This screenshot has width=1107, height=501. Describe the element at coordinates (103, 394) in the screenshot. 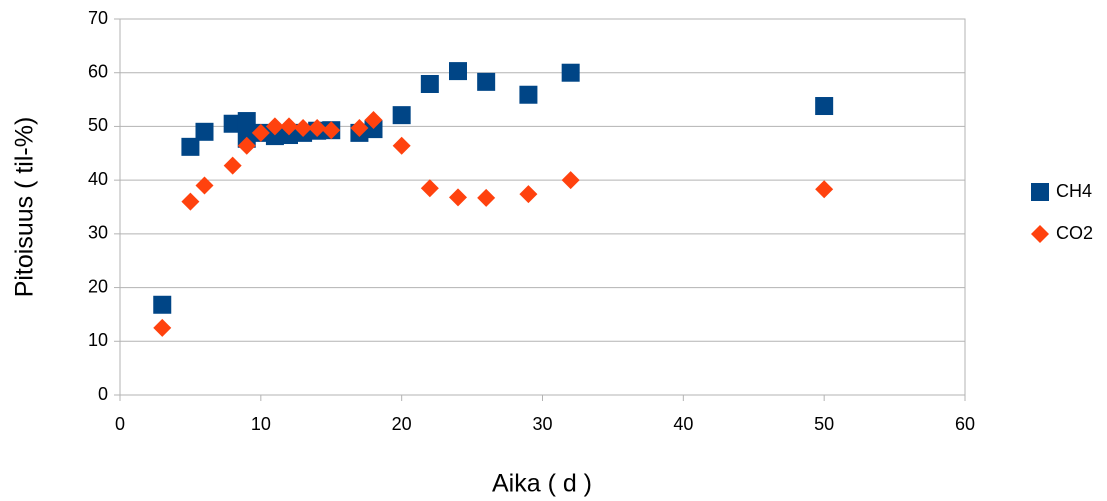

I see `y-tick-label: 0` at that location.